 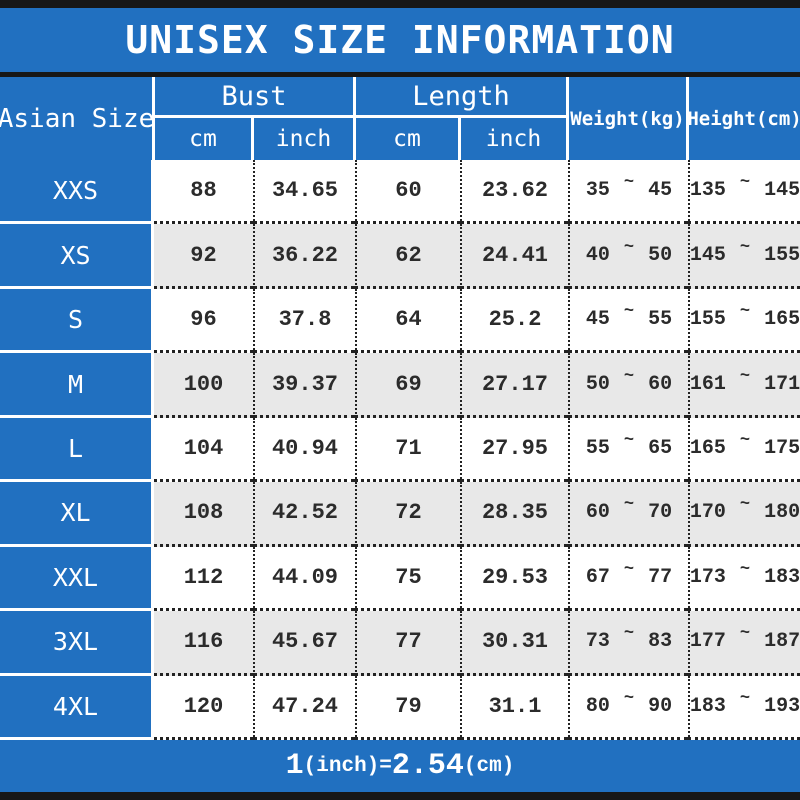 I want to click on size-label-cell: XXS, so click(x=77, y=192).